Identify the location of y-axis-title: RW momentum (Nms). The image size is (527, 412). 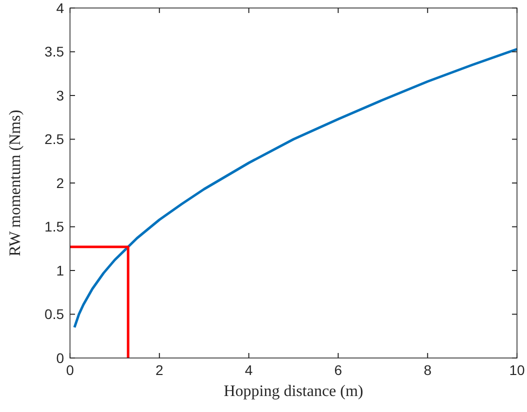
(15, 183).